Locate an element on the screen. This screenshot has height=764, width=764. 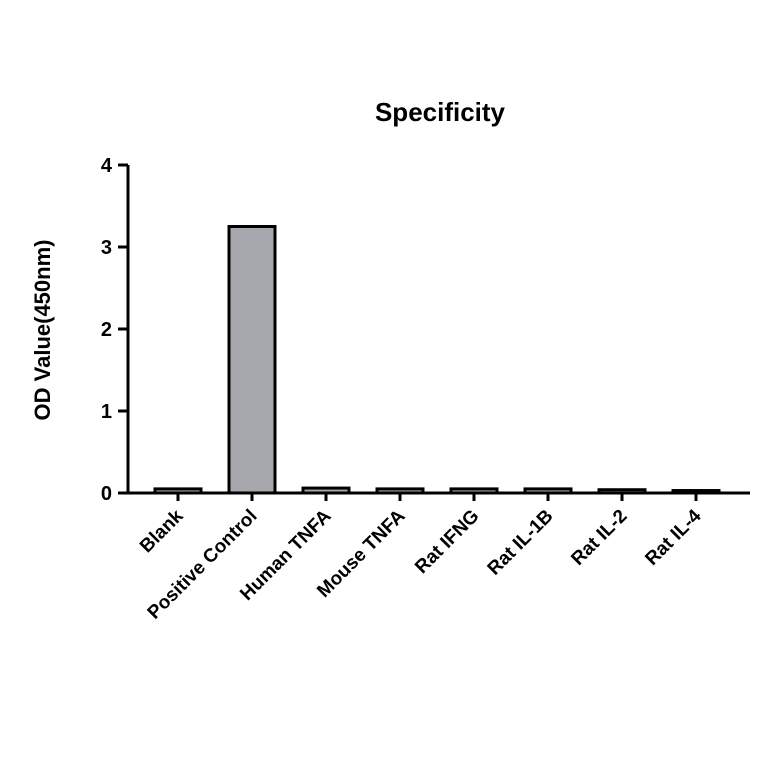
y-tick-label: 1 is located at coordinates (106, 412).